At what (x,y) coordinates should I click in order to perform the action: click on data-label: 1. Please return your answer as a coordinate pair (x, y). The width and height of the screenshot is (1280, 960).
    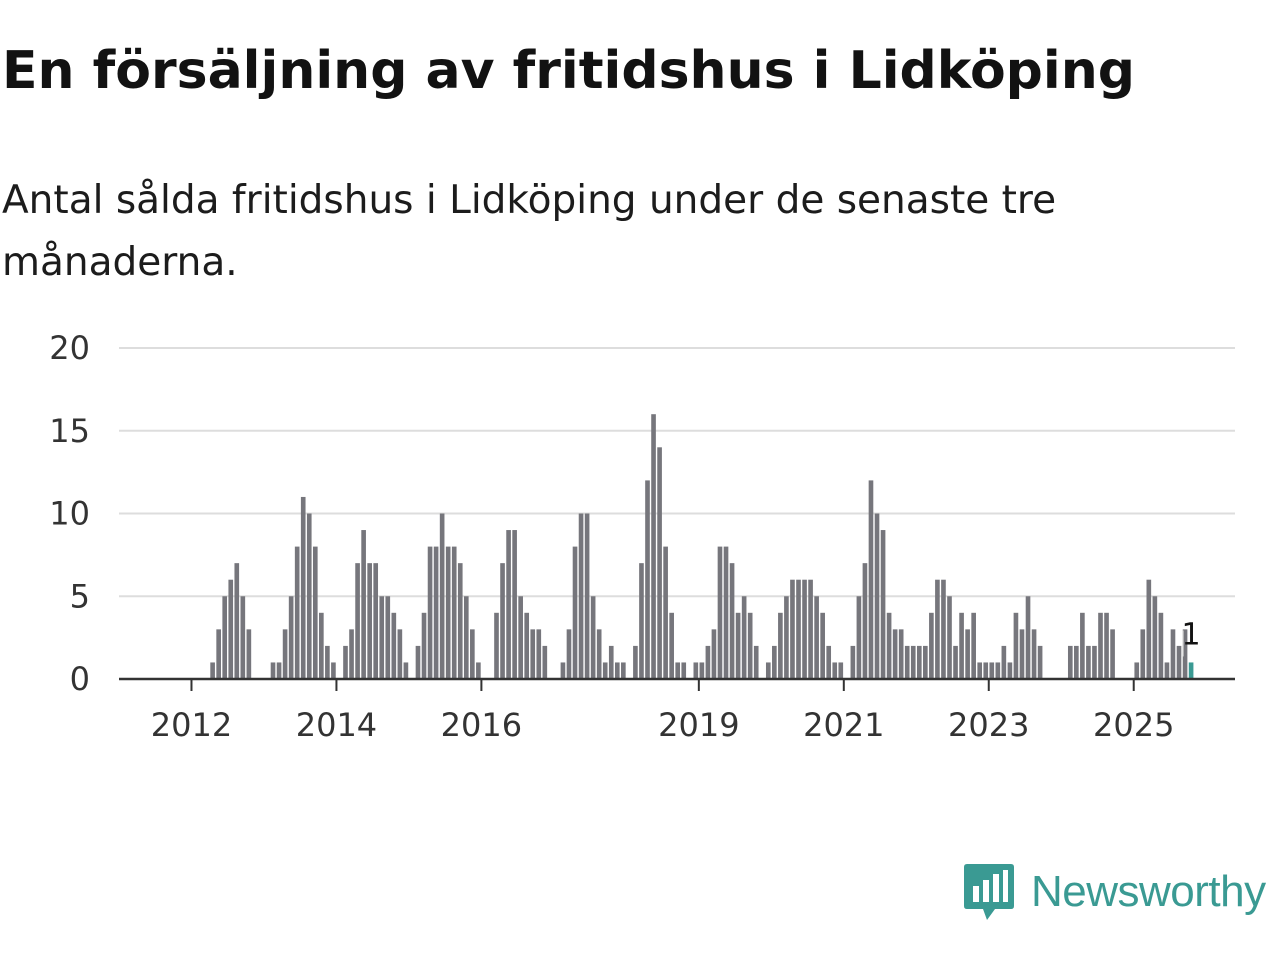
    Looking at the image, I should click on (1191, 634).